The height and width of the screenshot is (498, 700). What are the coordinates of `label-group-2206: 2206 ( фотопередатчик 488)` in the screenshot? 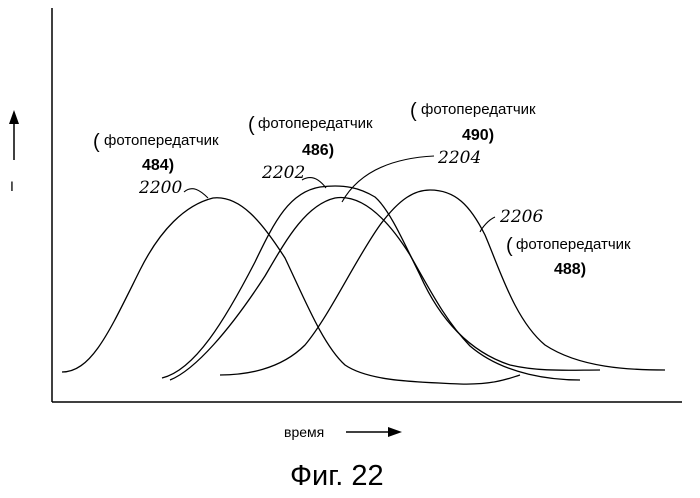 It's located at (565, 242).